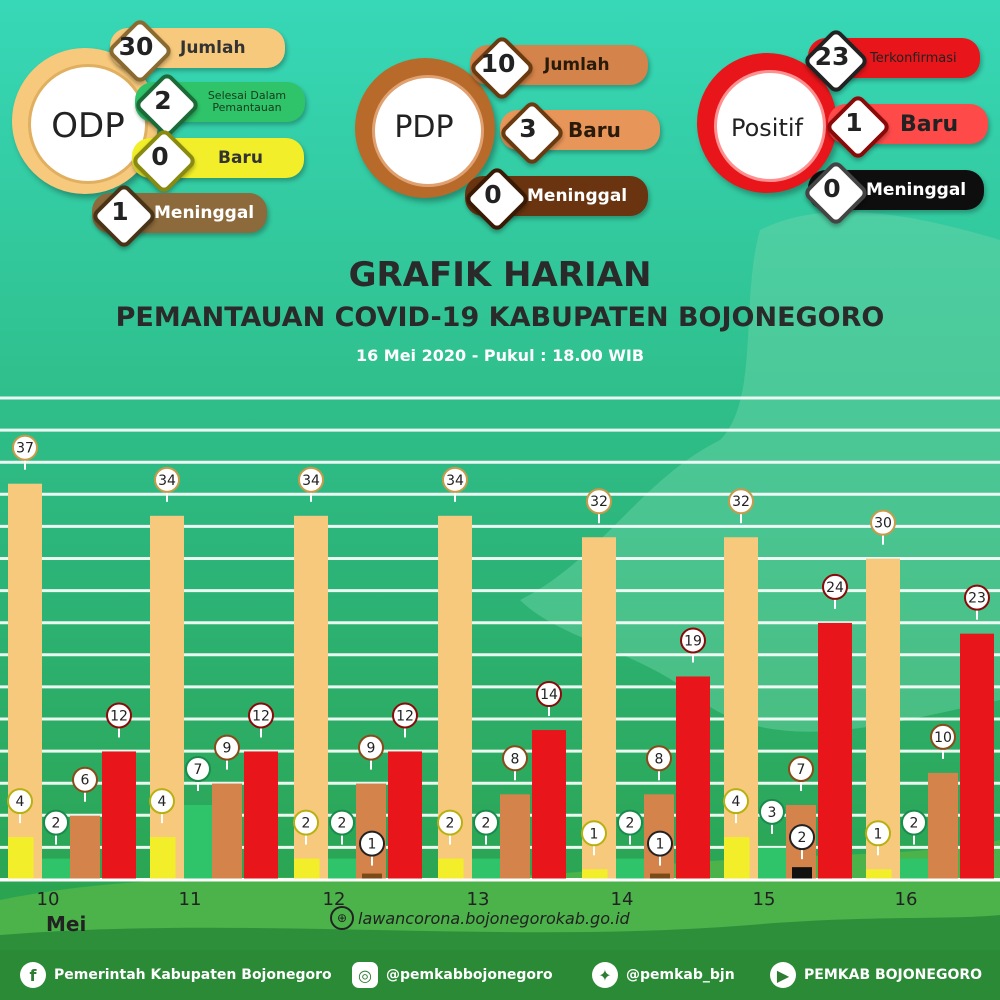  What do you see at coordinates (500, 317) in the screenshot?
I see `page-subtitle: PEMANTAUAN COVID-19 KABUPATEN BOJONEGORO` at bounding box center [500, 317].